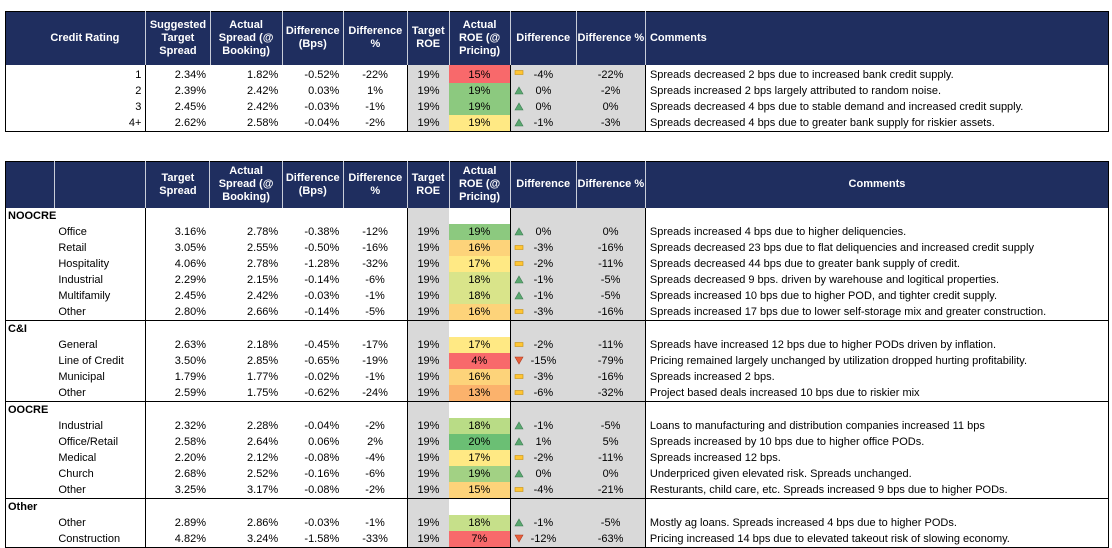 The width and height of the screenshot is (1112, 548). I want to click on spread-cell: 2.34%, so click(177, 73).